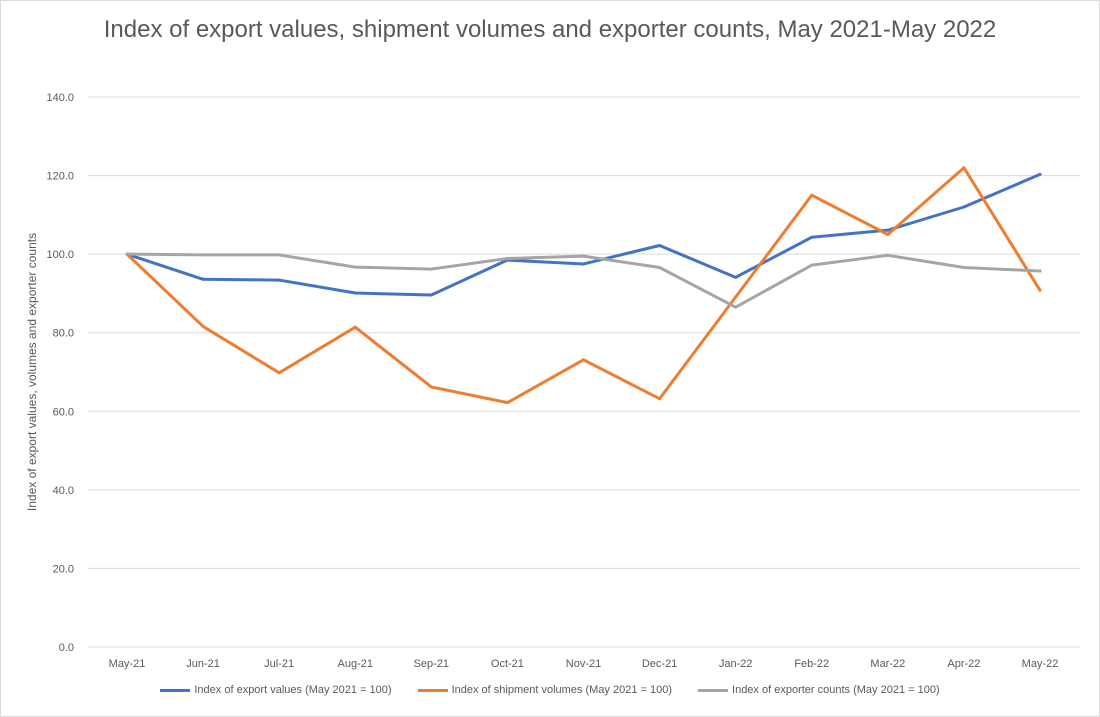 Image resolution: width=1100 pixels, height=717 pixels. What do you see at coordinates (431, 664) in the screenshot?
I see `x-tick-label: Sep-21` at bounding box center [431, 664].